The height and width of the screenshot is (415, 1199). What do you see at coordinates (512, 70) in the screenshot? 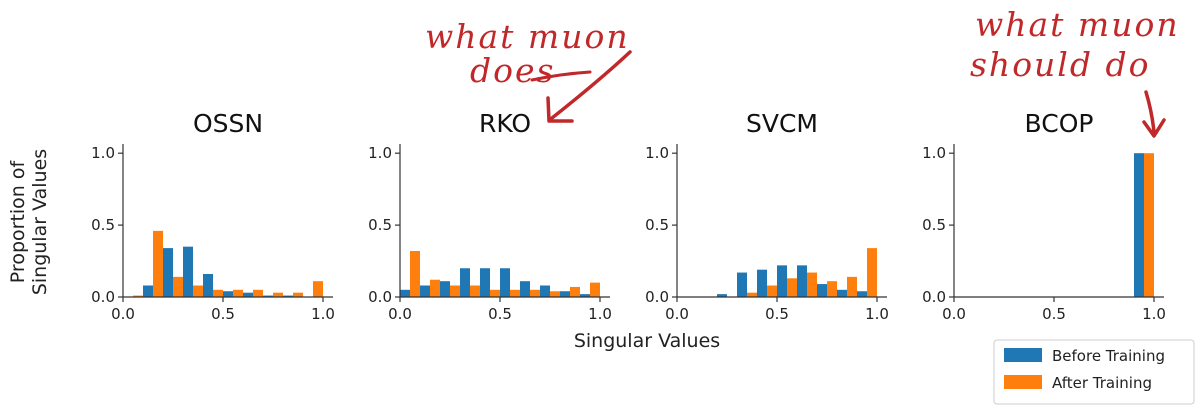
I see `annotation-muon-does-line2: does` at bounding box center [512, 70].